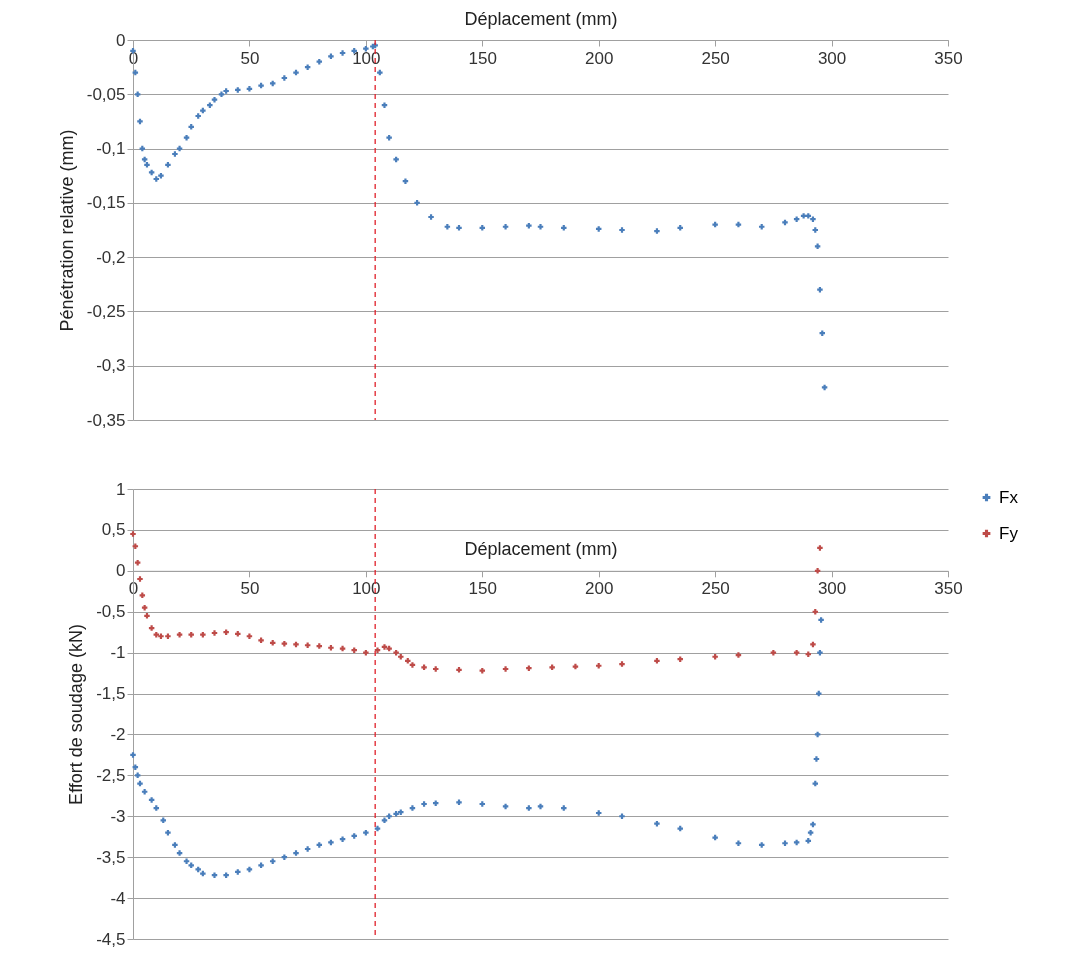  I want to click on y-tick-label: -0,2, so click(111, 257).